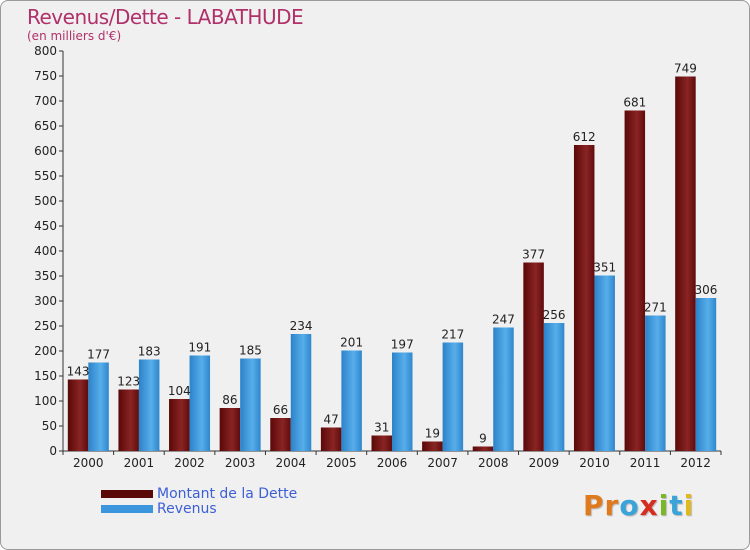 This screenshot has width=750, height=550. Describe the element at coordinates (45, 276) in the screenshot. I see `y-tick-label: 350` at that location.